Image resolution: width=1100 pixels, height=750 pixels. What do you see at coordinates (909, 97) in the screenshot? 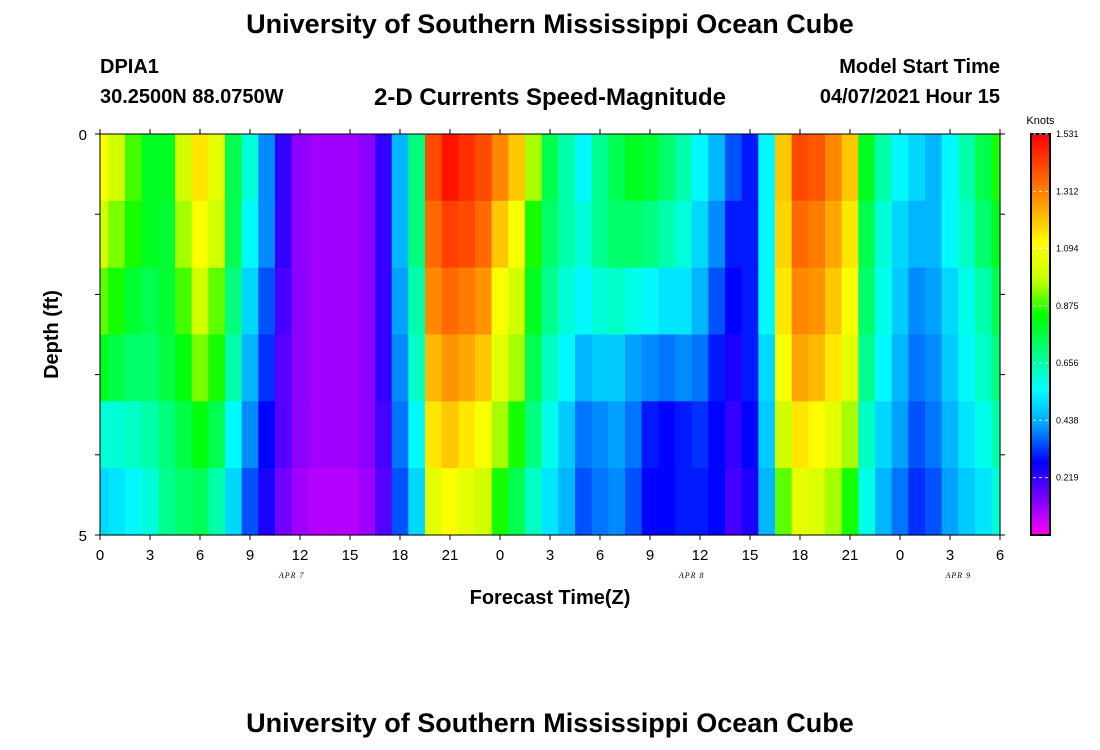
I see `model-start-time: 04/07/2021 Hour 15` at bounding box center [909, 97].